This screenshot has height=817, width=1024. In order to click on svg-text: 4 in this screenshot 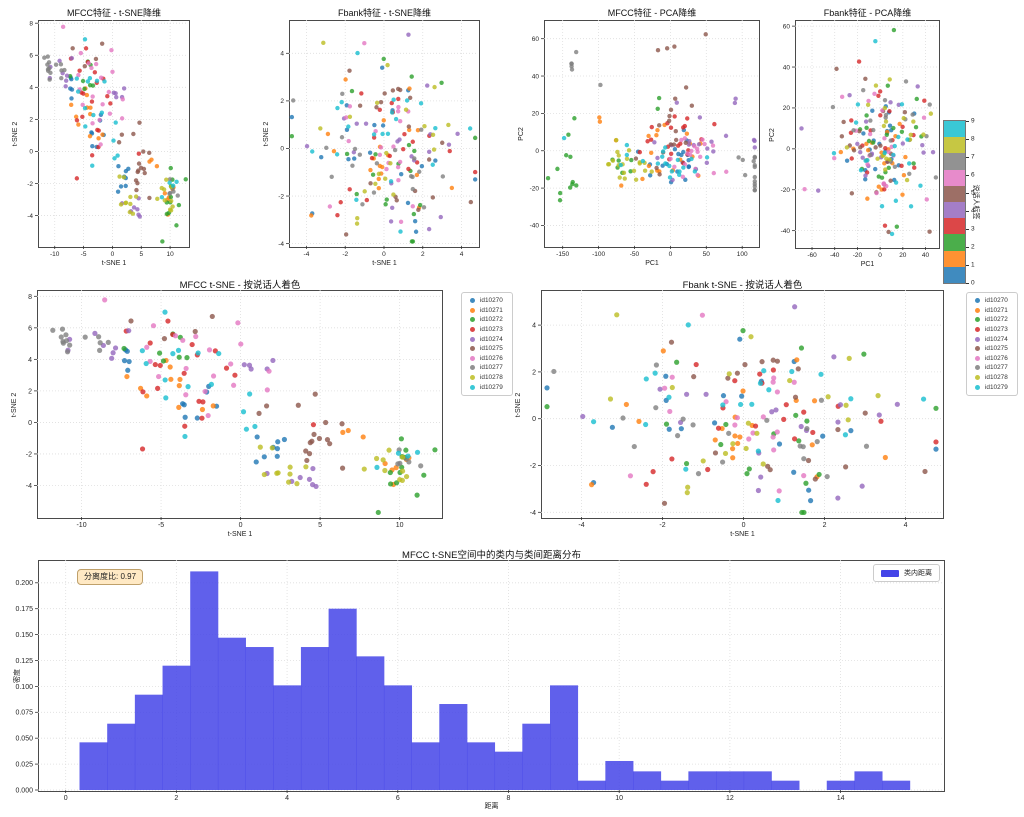, I will do `click(282, 54)`.